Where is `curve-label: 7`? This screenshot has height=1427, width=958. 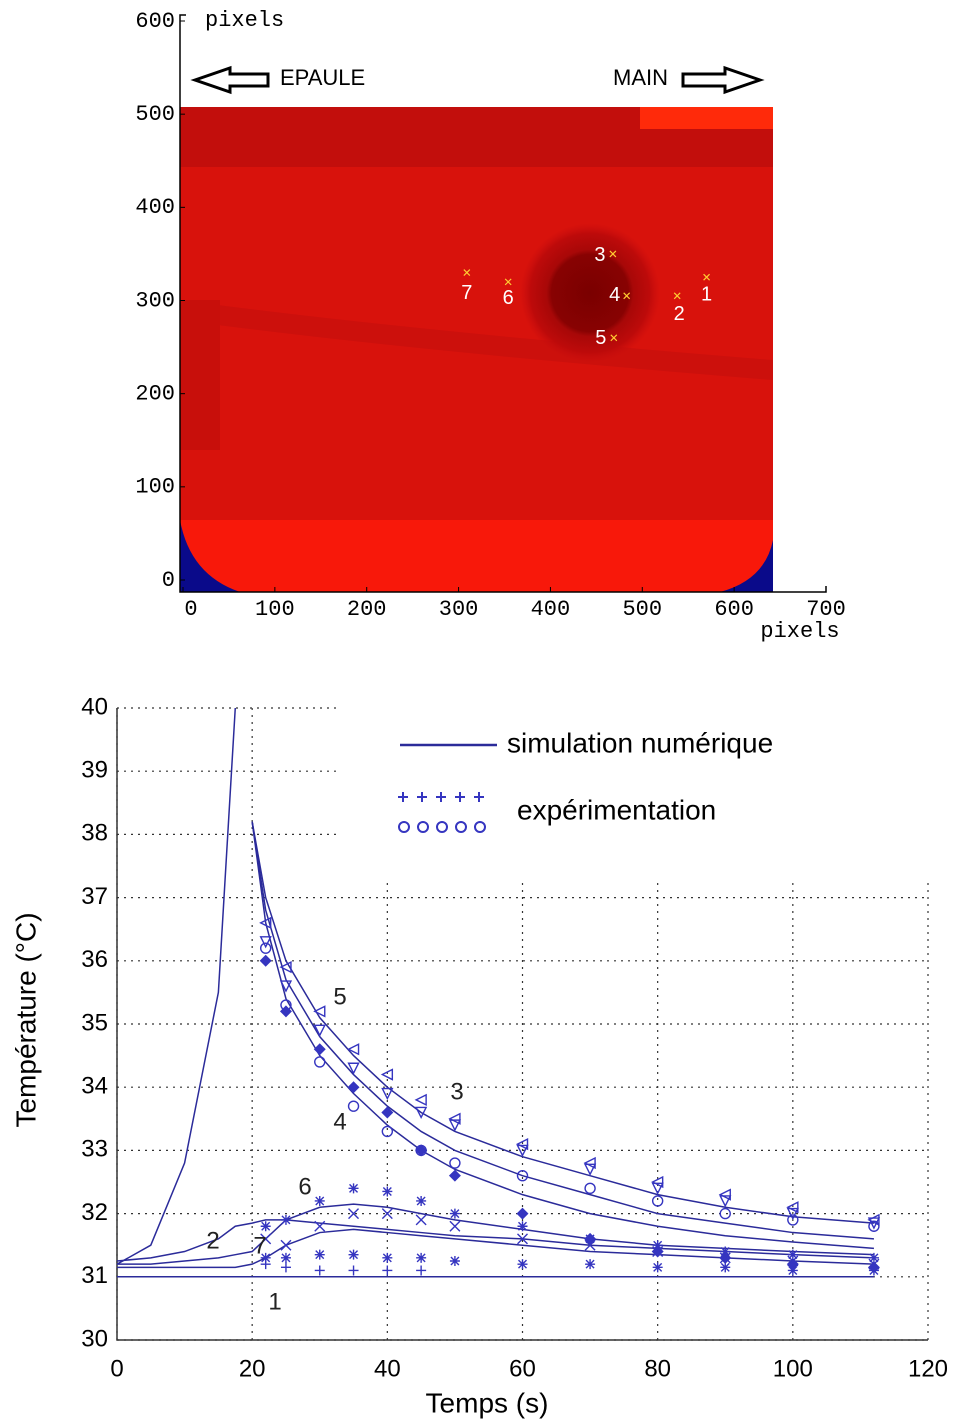 curve-label: 7 is located at coordinates (259, 1245).